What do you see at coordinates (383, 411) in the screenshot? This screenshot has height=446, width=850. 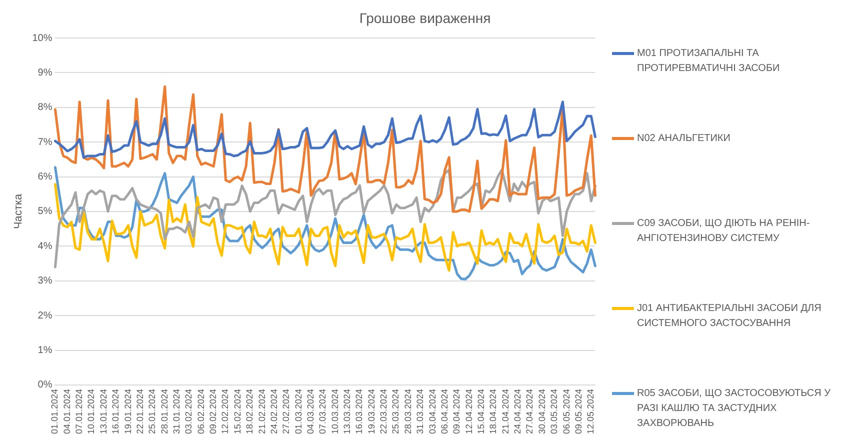 I see `x-tick-label: 22.03.2024` at bounding box center [383, 411].